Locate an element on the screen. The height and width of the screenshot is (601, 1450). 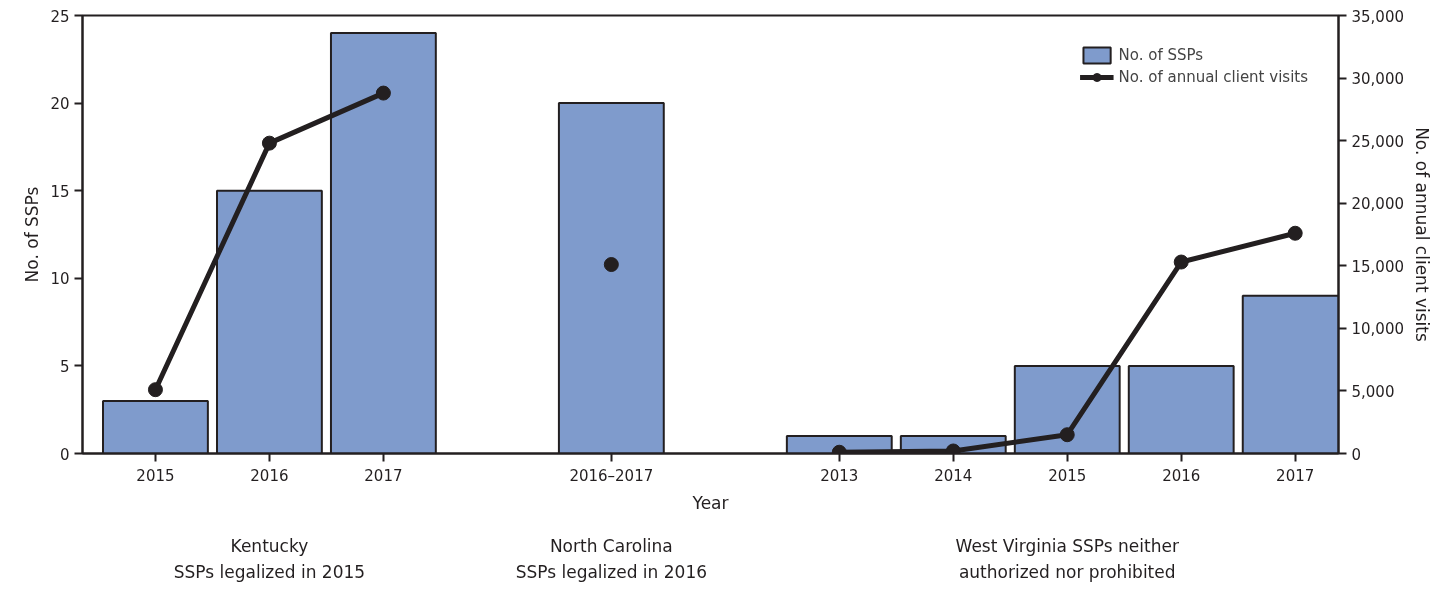
x-tick-label: 2016–2017 is located at coordinates (611, 475).